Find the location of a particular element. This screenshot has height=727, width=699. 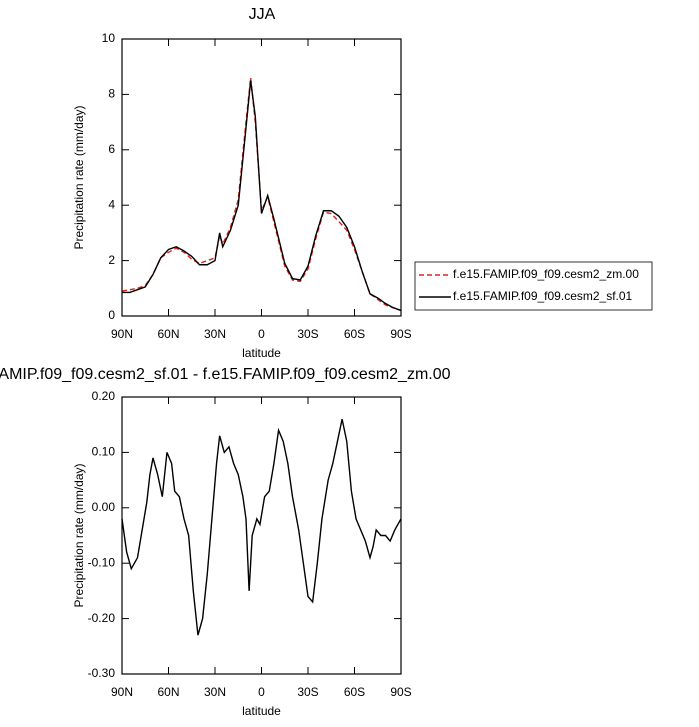

y-tick-label: -0.30 is located at coordinates (102, 673).